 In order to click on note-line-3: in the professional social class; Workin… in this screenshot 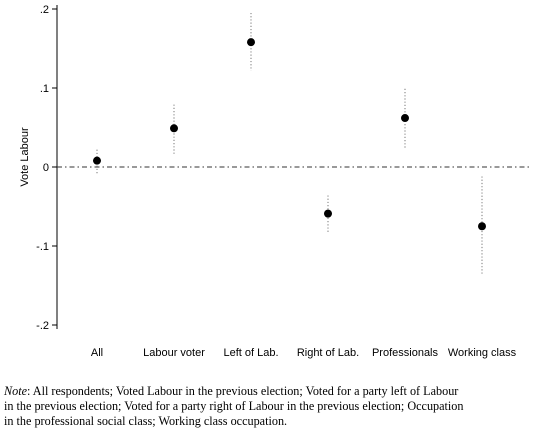, I will do `click(146, 421)`.